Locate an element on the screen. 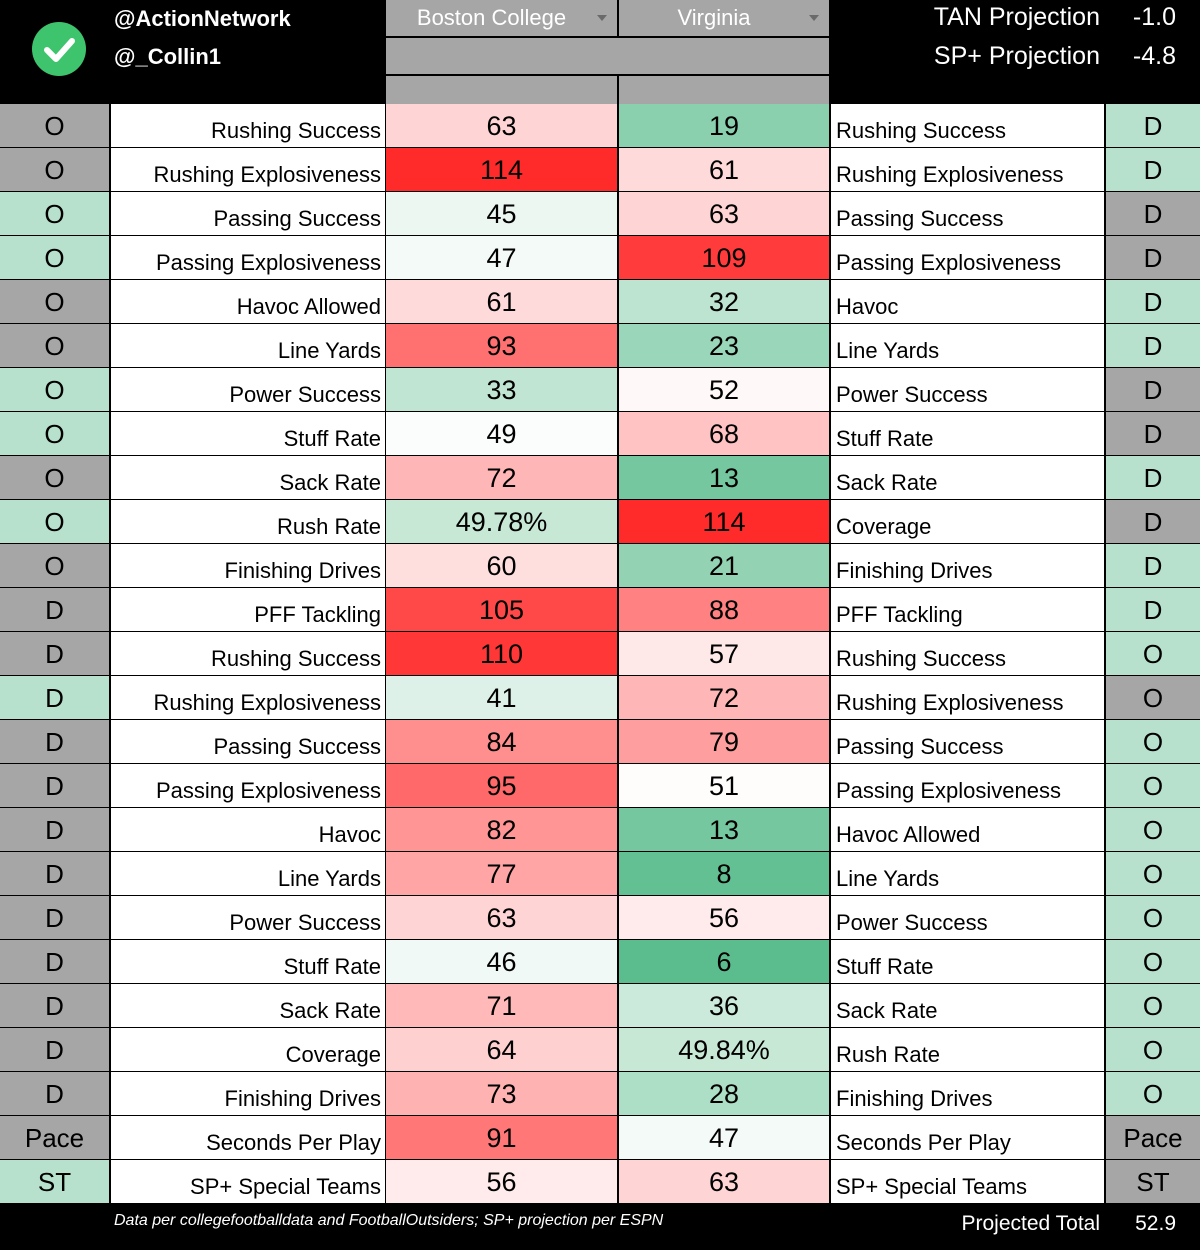 This screenshot has height=1250, width=1200. value-virginia: 49.84% is located at coordinates (724, 1049).